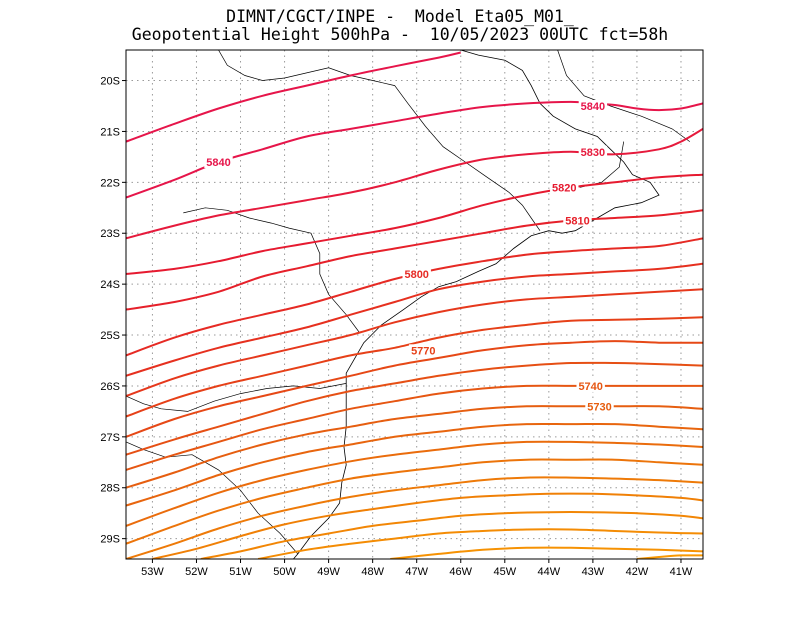 This screenshot has width=800, height=618. I want to click on lat-tick-label: 28S, so click(110, 489).